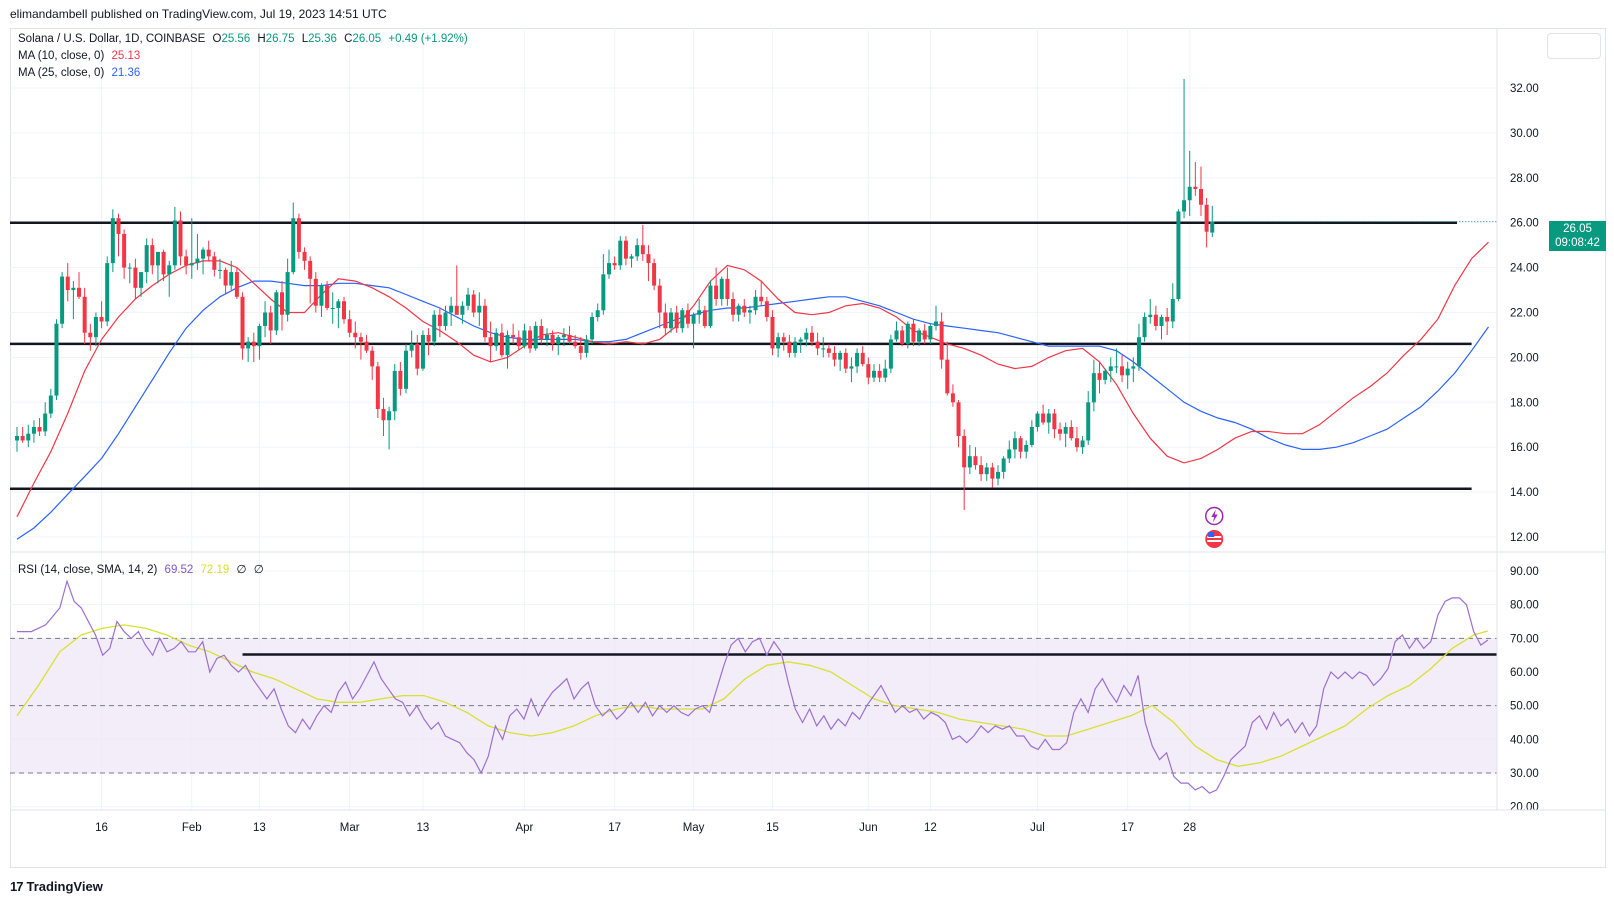 The image size is (1614, 901). I want to click on flash-icon-bolt, so click(1214, 516).